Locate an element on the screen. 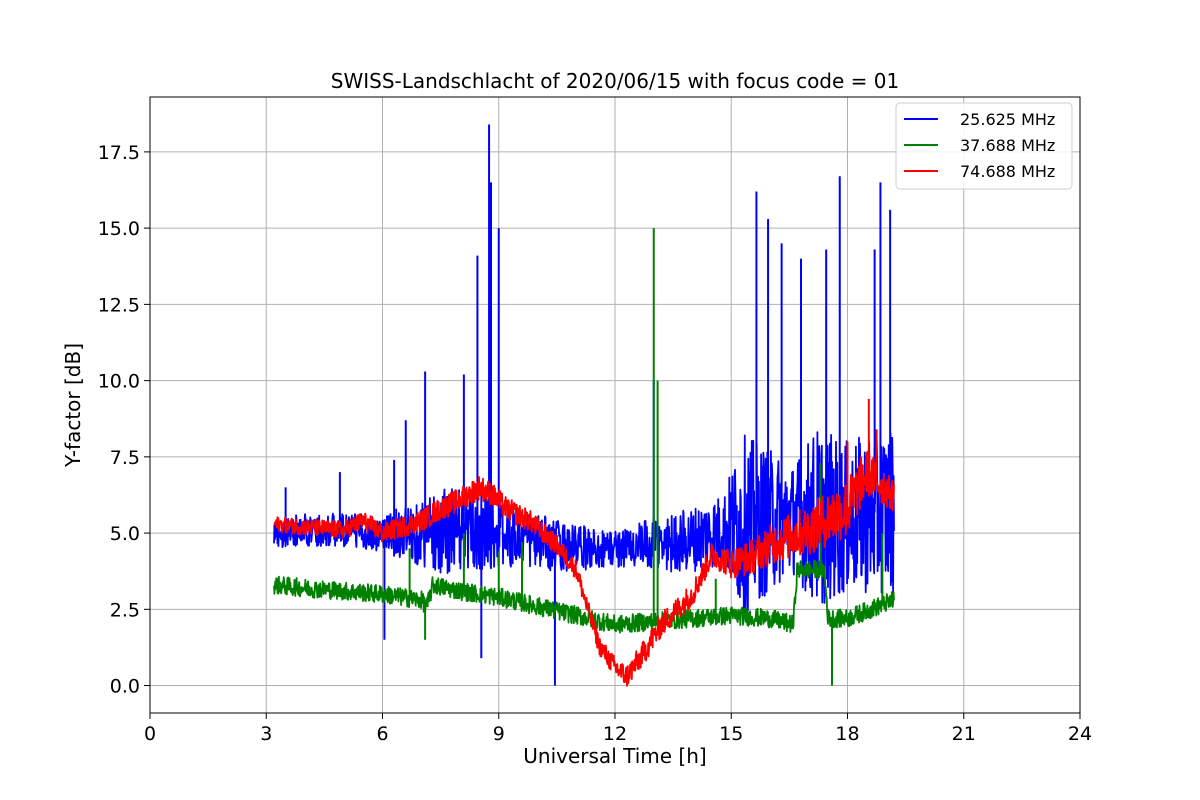 The height and width of the screenshot is (800, 1200). x-axis-label: Universal Time [h] is located at coordinates (614, 756).